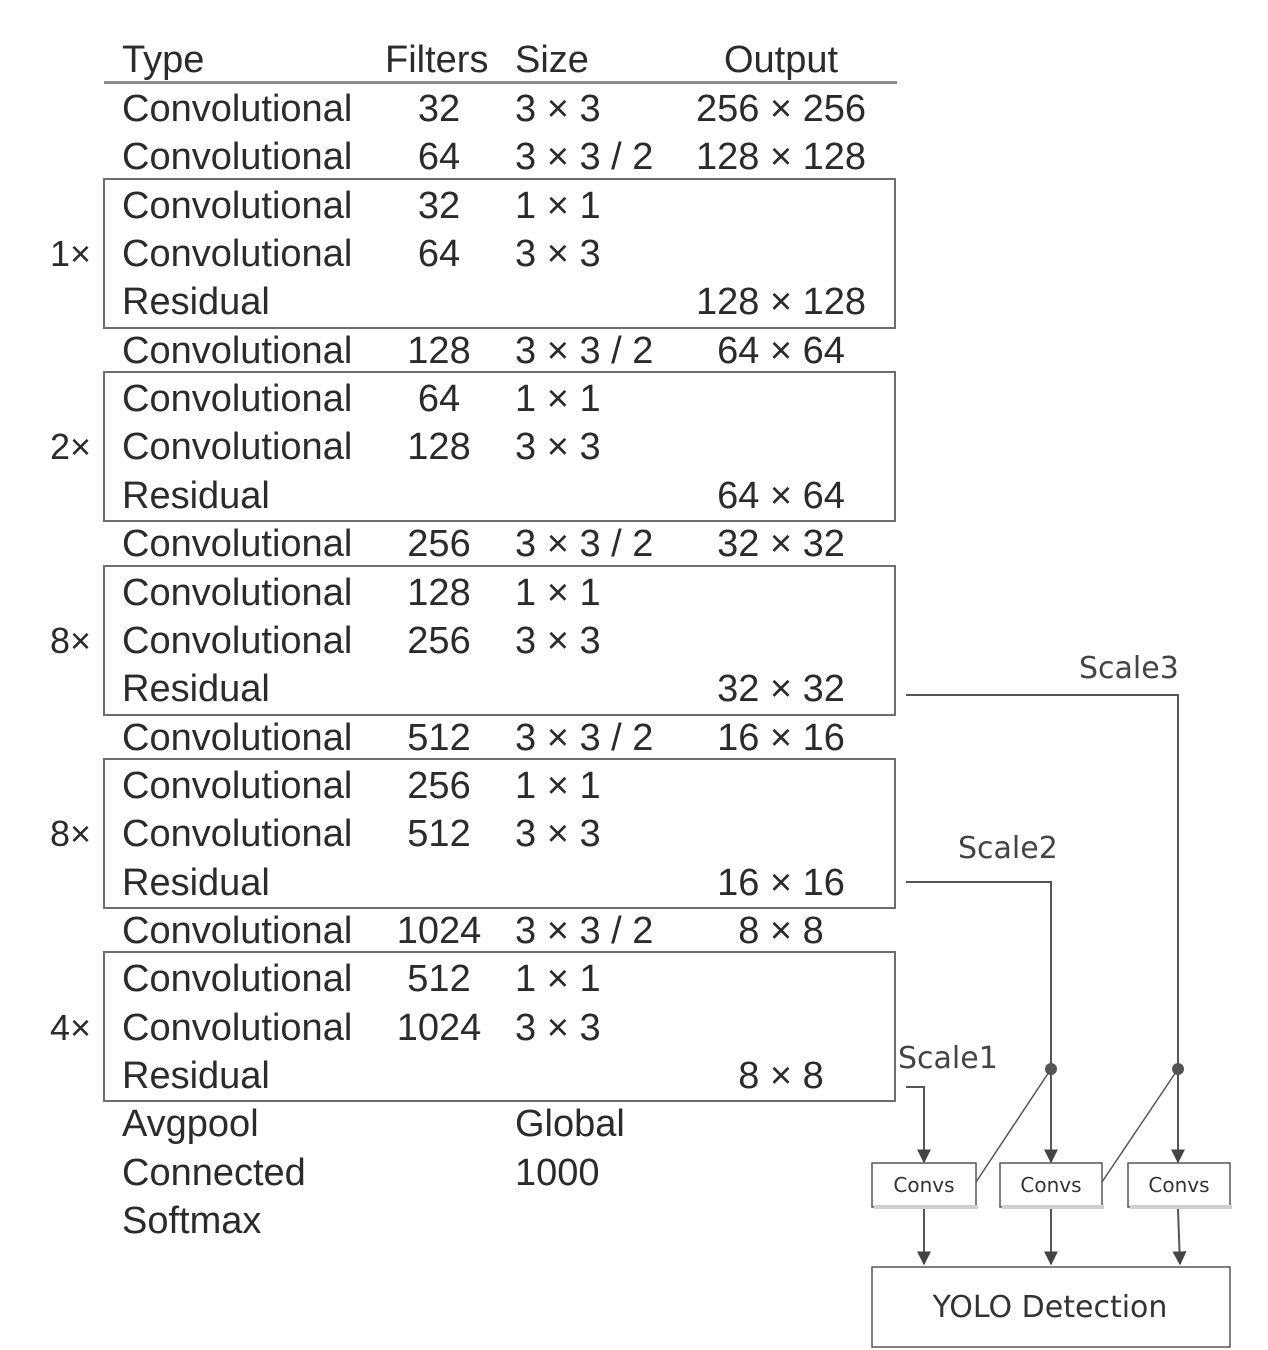  What do you see at coordinates (584, 350) in the screenshot?
I see `row-5-size: 3 × 3 / 2` at bounding box center [584, 350].